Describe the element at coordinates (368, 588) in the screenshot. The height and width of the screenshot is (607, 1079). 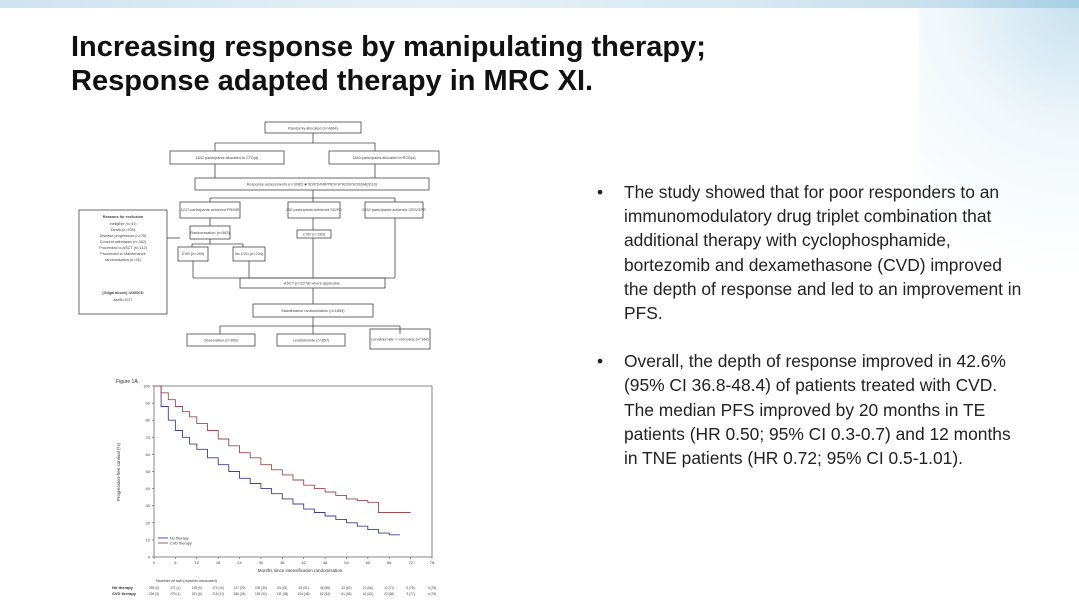
I see `km-at-risk-cell: 21 (66)` at that location.